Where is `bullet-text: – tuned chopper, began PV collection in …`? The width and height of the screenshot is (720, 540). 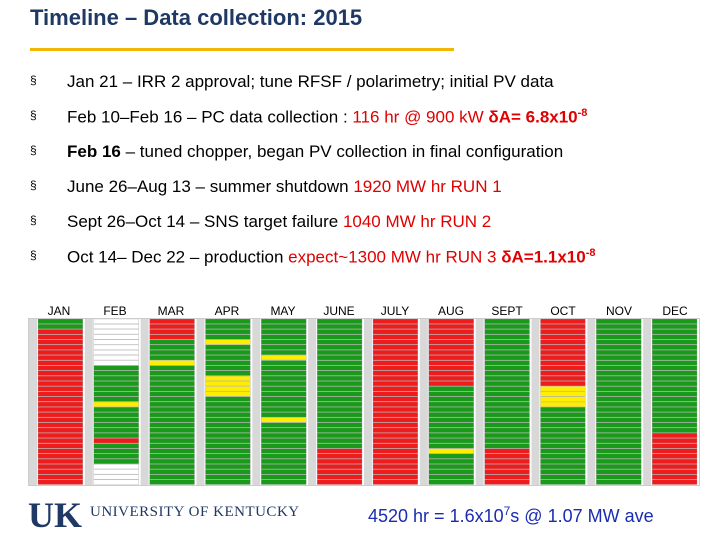
bullet-text: – tuned chopper, began PV collection in … is located at coordinates (342, 151).